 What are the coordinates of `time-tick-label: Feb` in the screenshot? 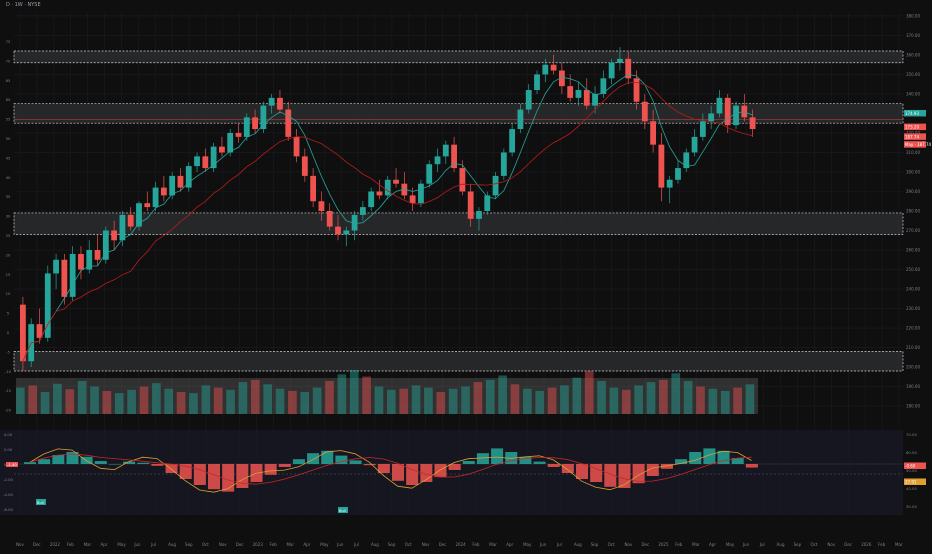 It's located at (476, 544).